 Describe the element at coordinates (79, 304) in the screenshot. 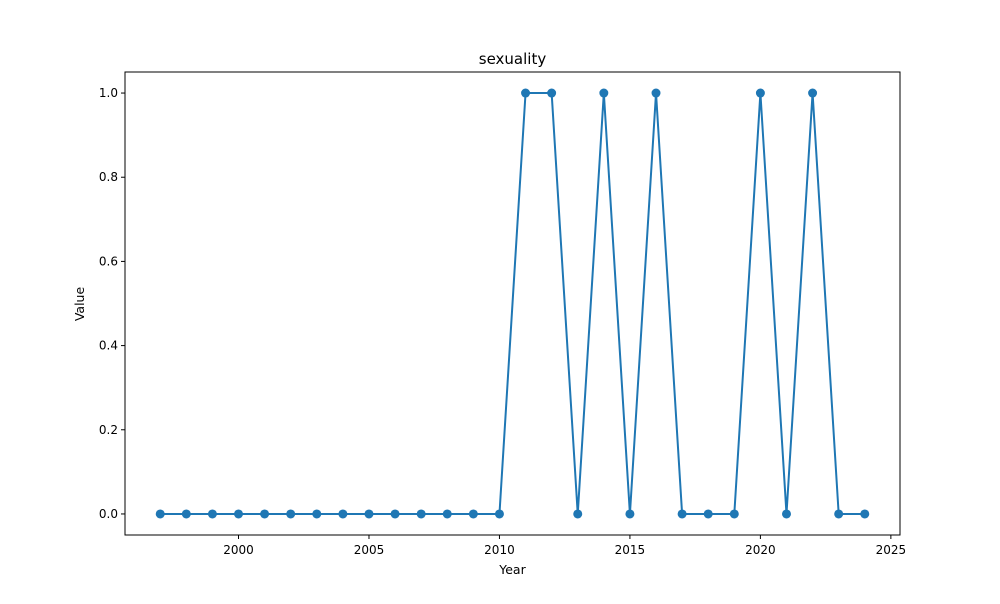

I see `y-axis-label: Value` at that location.